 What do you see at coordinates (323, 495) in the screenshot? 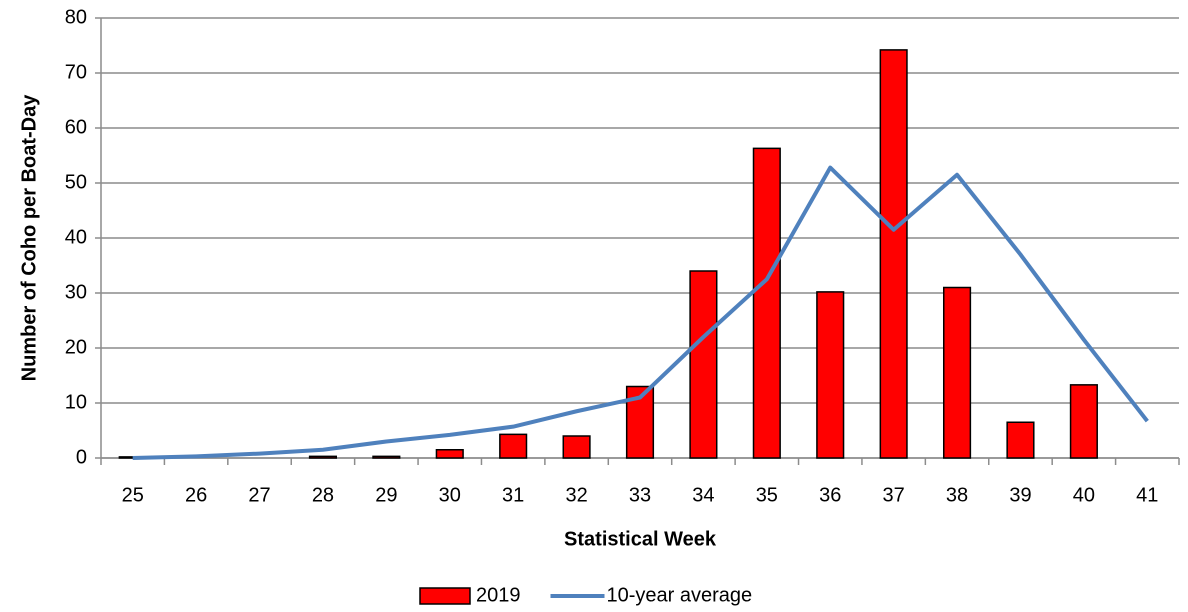
I see `x-tick-label: 28` at bounding box center [323, 495].